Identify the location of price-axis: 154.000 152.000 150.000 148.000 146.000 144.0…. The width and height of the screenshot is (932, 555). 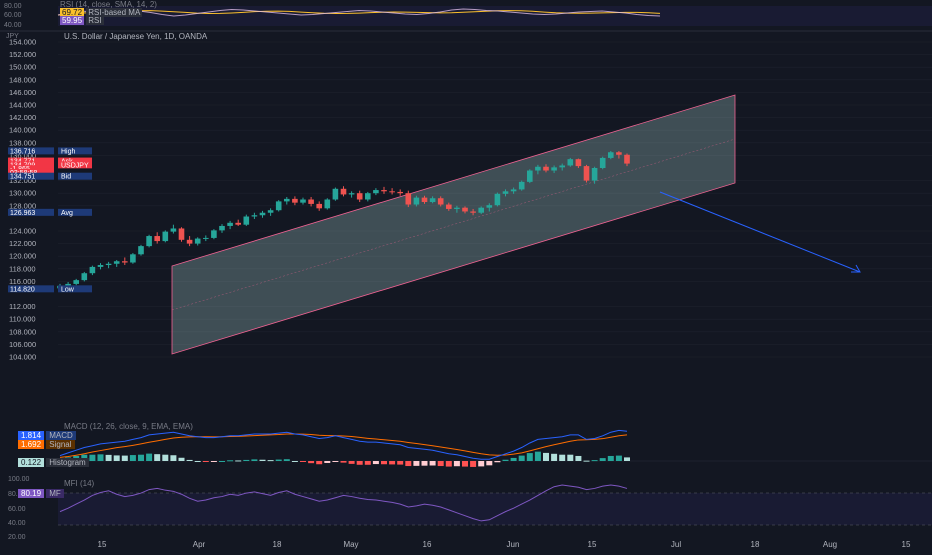
(22, 200).